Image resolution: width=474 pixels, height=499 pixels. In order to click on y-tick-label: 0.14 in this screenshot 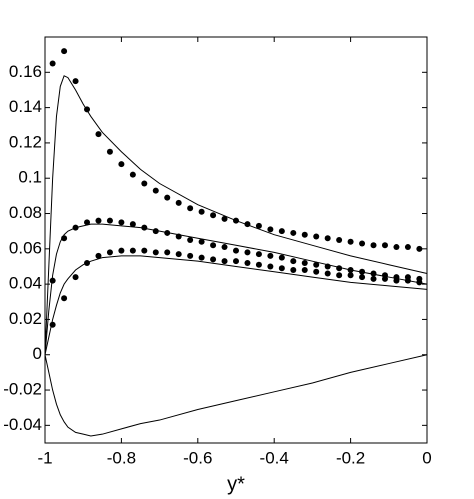, I will do `click(25, 106)`.